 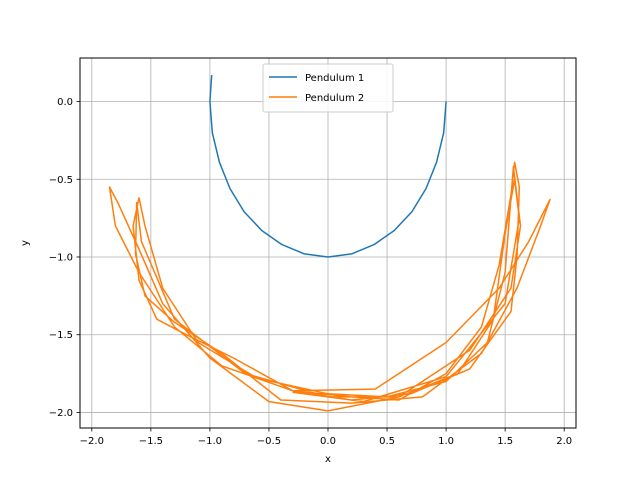 I want to click on y-tick-label: 0.0, so click(x=65, y=102).